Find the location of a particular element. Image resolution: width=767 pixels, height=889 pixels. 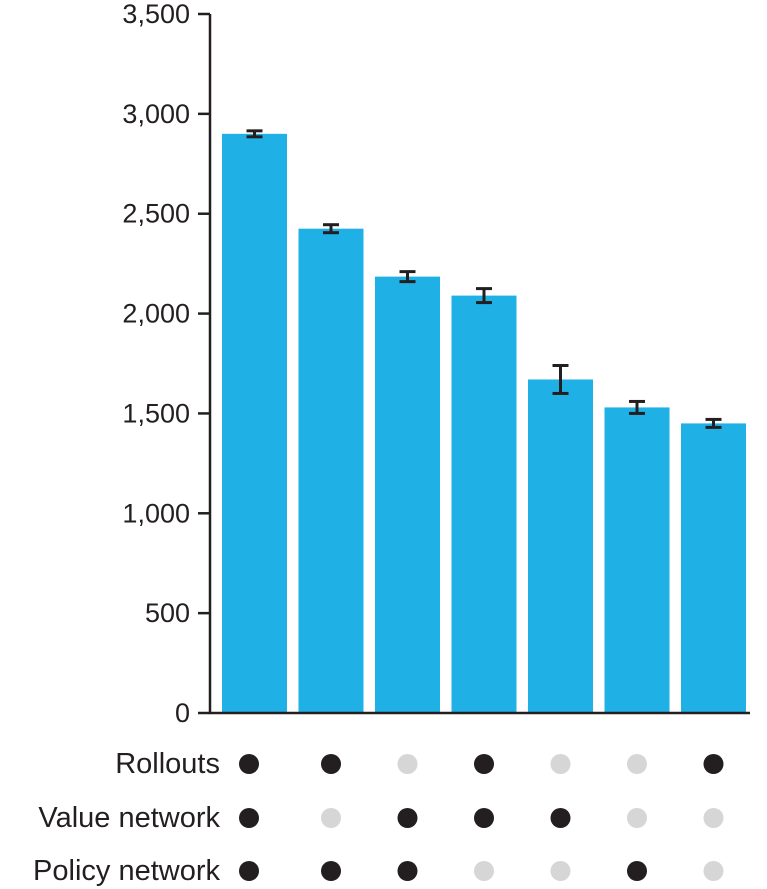

component-label: Rollouts is located at coordinates (167, 764).